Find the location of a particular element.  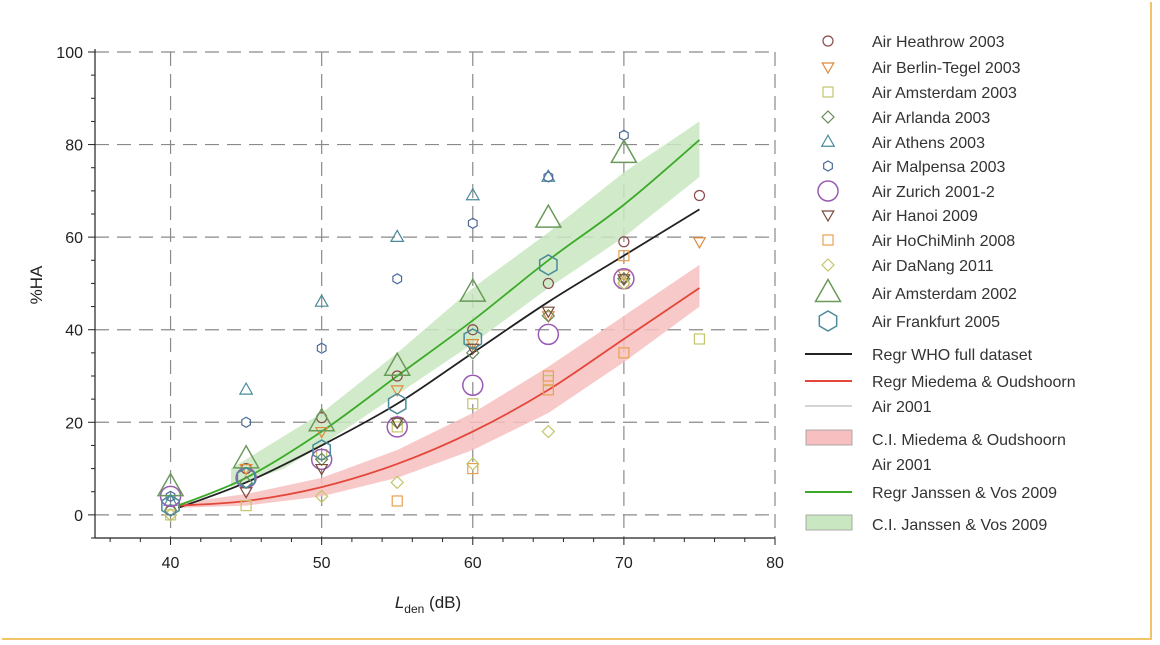

legend-item: Air Berlin-Tegel 2003 is located at coordinates (921, 68).